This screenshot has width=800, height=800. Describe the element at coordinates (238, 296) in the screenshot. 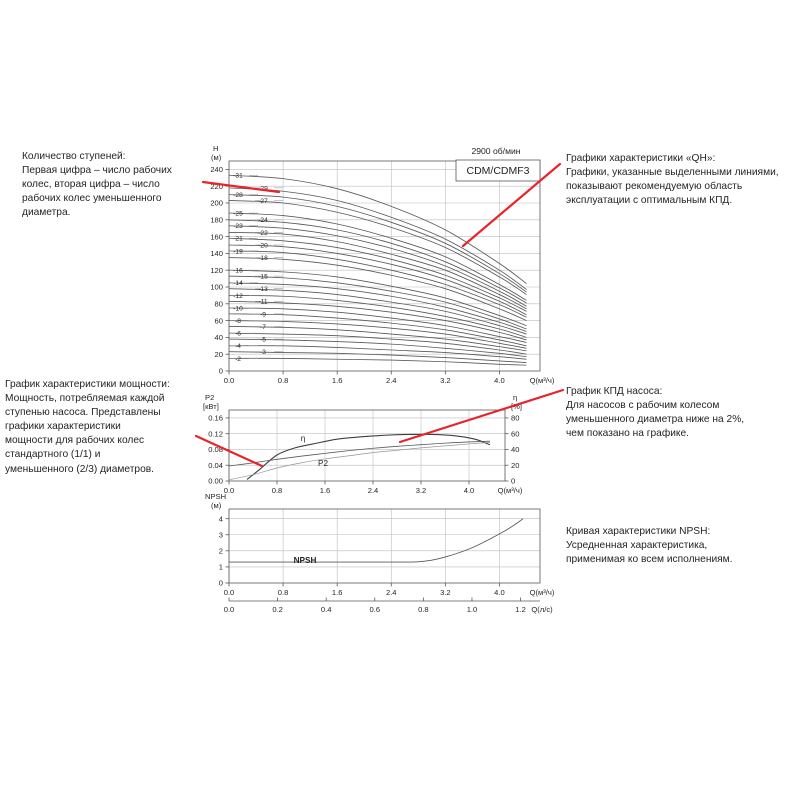

I see `qh-curve-label: -12` at that location.